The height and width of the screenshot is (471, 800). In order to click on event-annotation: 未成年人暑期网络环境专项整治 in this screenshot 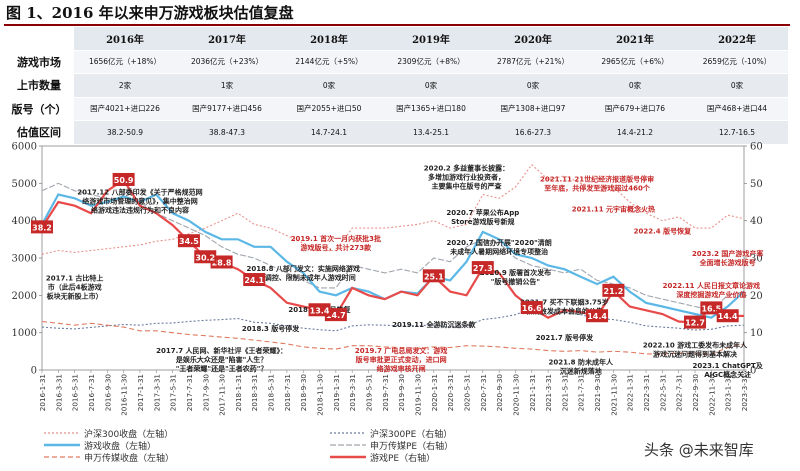, I will do `click(499, 251)`.